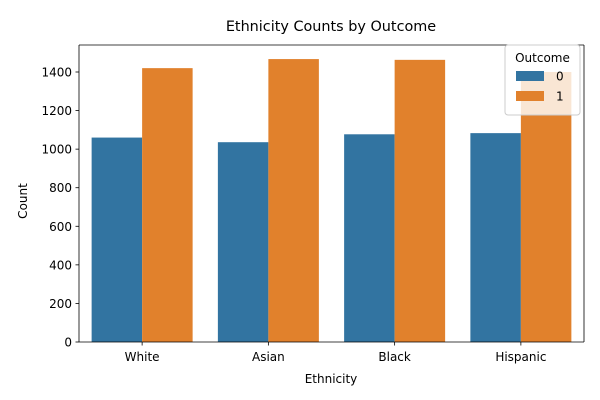 This screenshot has height=400, width=600. What do you see at coordinates (560, 77) in the screenshot?
I see `legend-label-0: 0` at bounding box center [560, 77].